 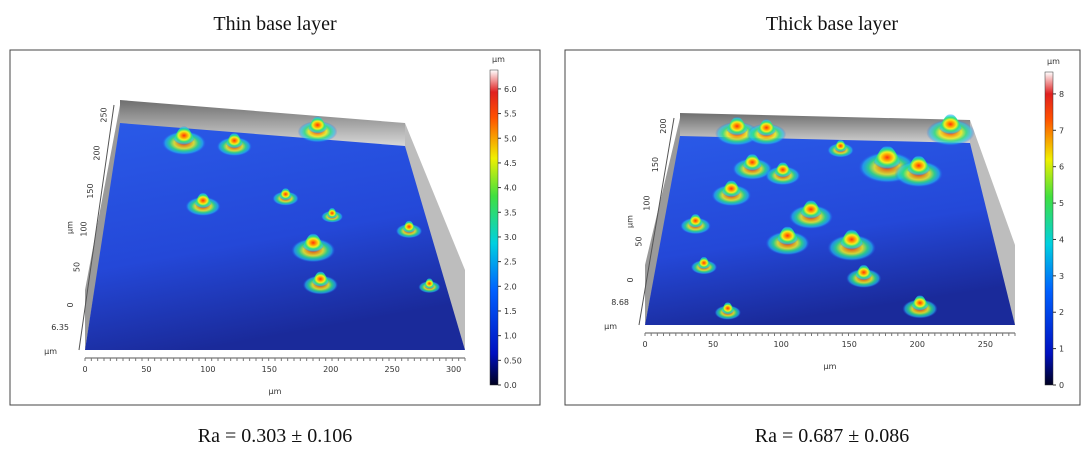 I want to click on back-wall, so click(x=262, y=126).